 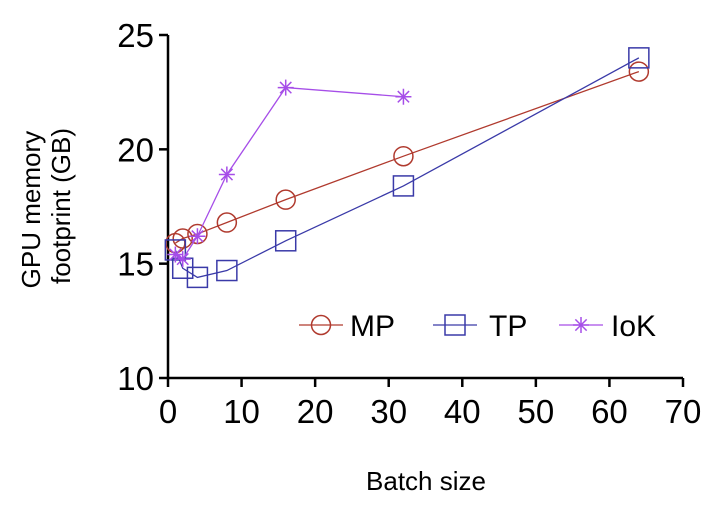 I want to click on x-tick-label: 50, so click(x=535, y=411).